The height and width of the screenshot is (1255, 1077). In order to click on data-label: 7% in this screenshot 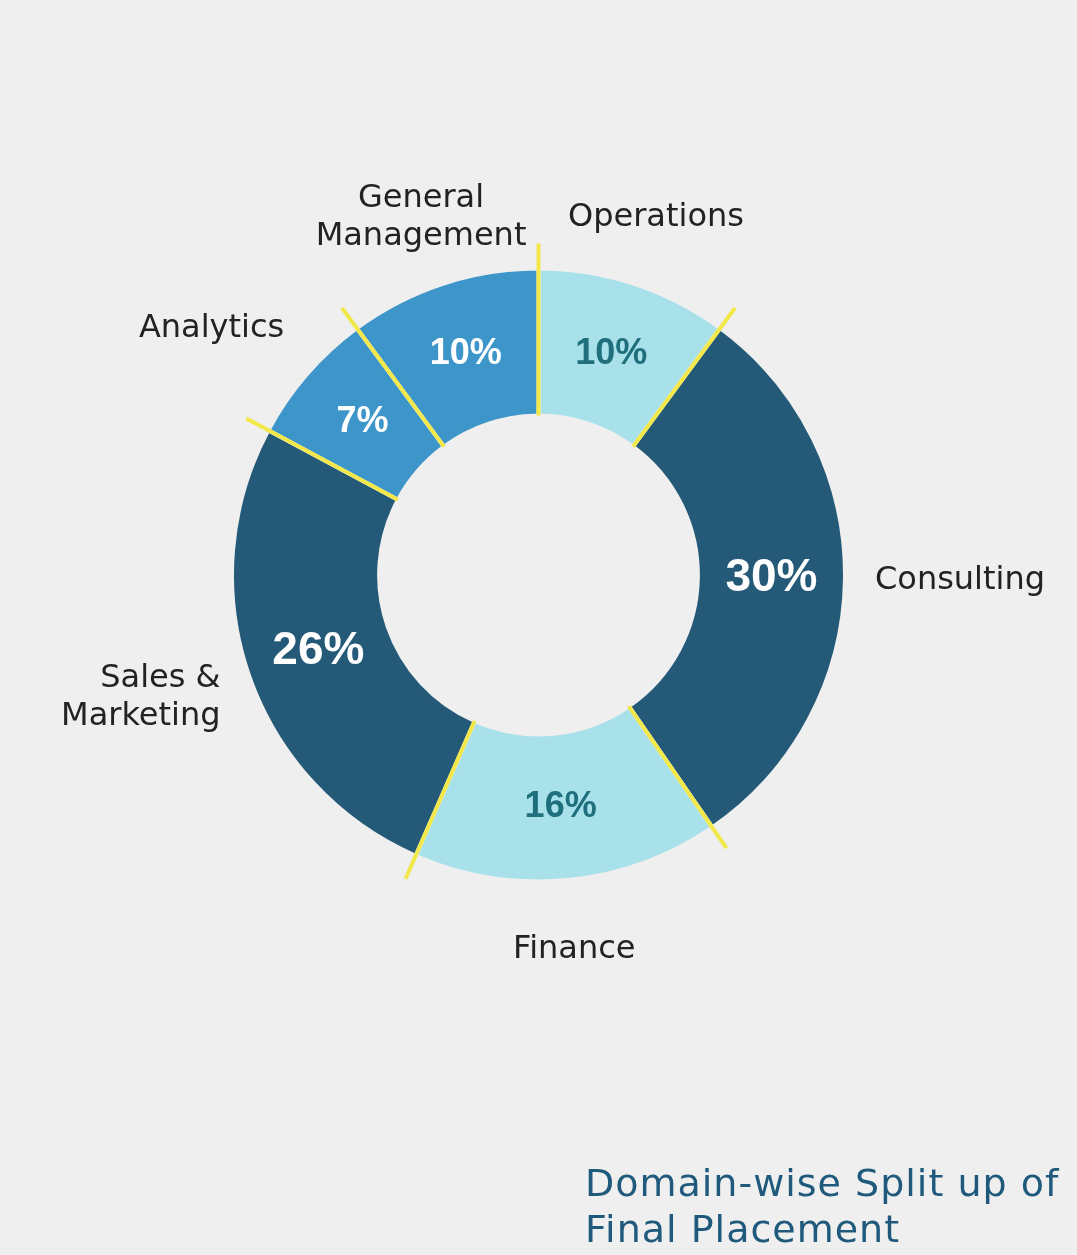, I will do `click(362, 420)`.